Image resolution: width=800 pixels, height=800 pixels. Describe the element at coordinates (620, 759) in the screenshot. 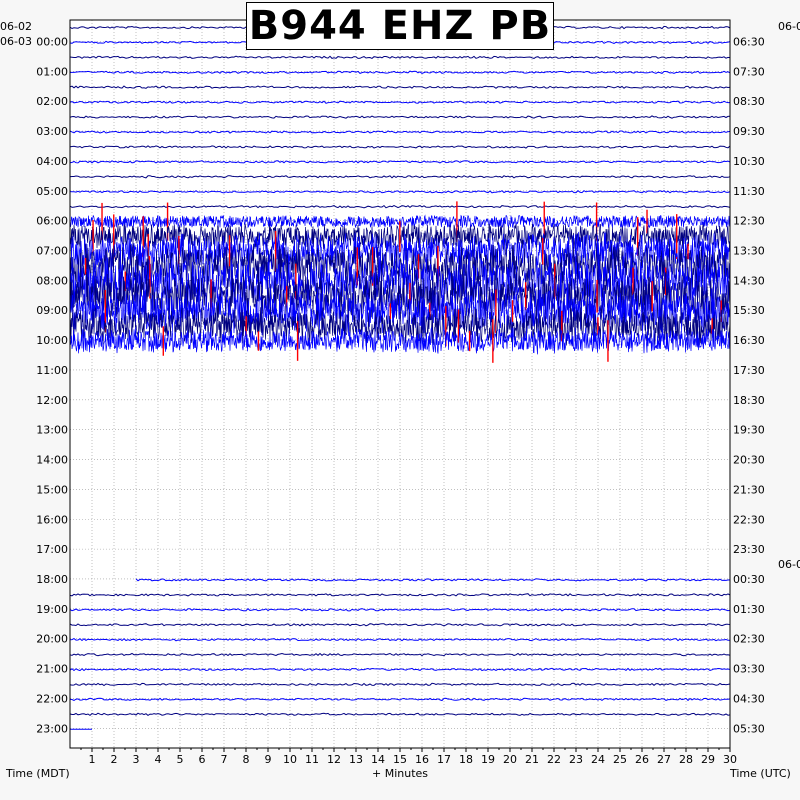

I see `x-tick-label: 25` at that location.